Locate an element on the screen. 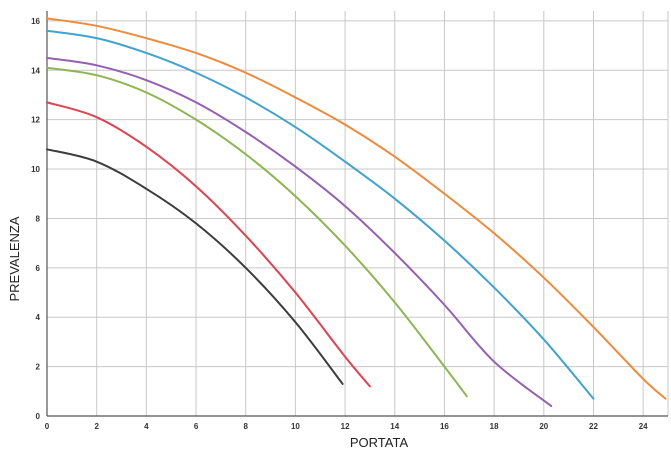 Image resolution: width=671 pixels, height=453 pixels. y-tick-label: 12 is located at coordinates (35, 120).